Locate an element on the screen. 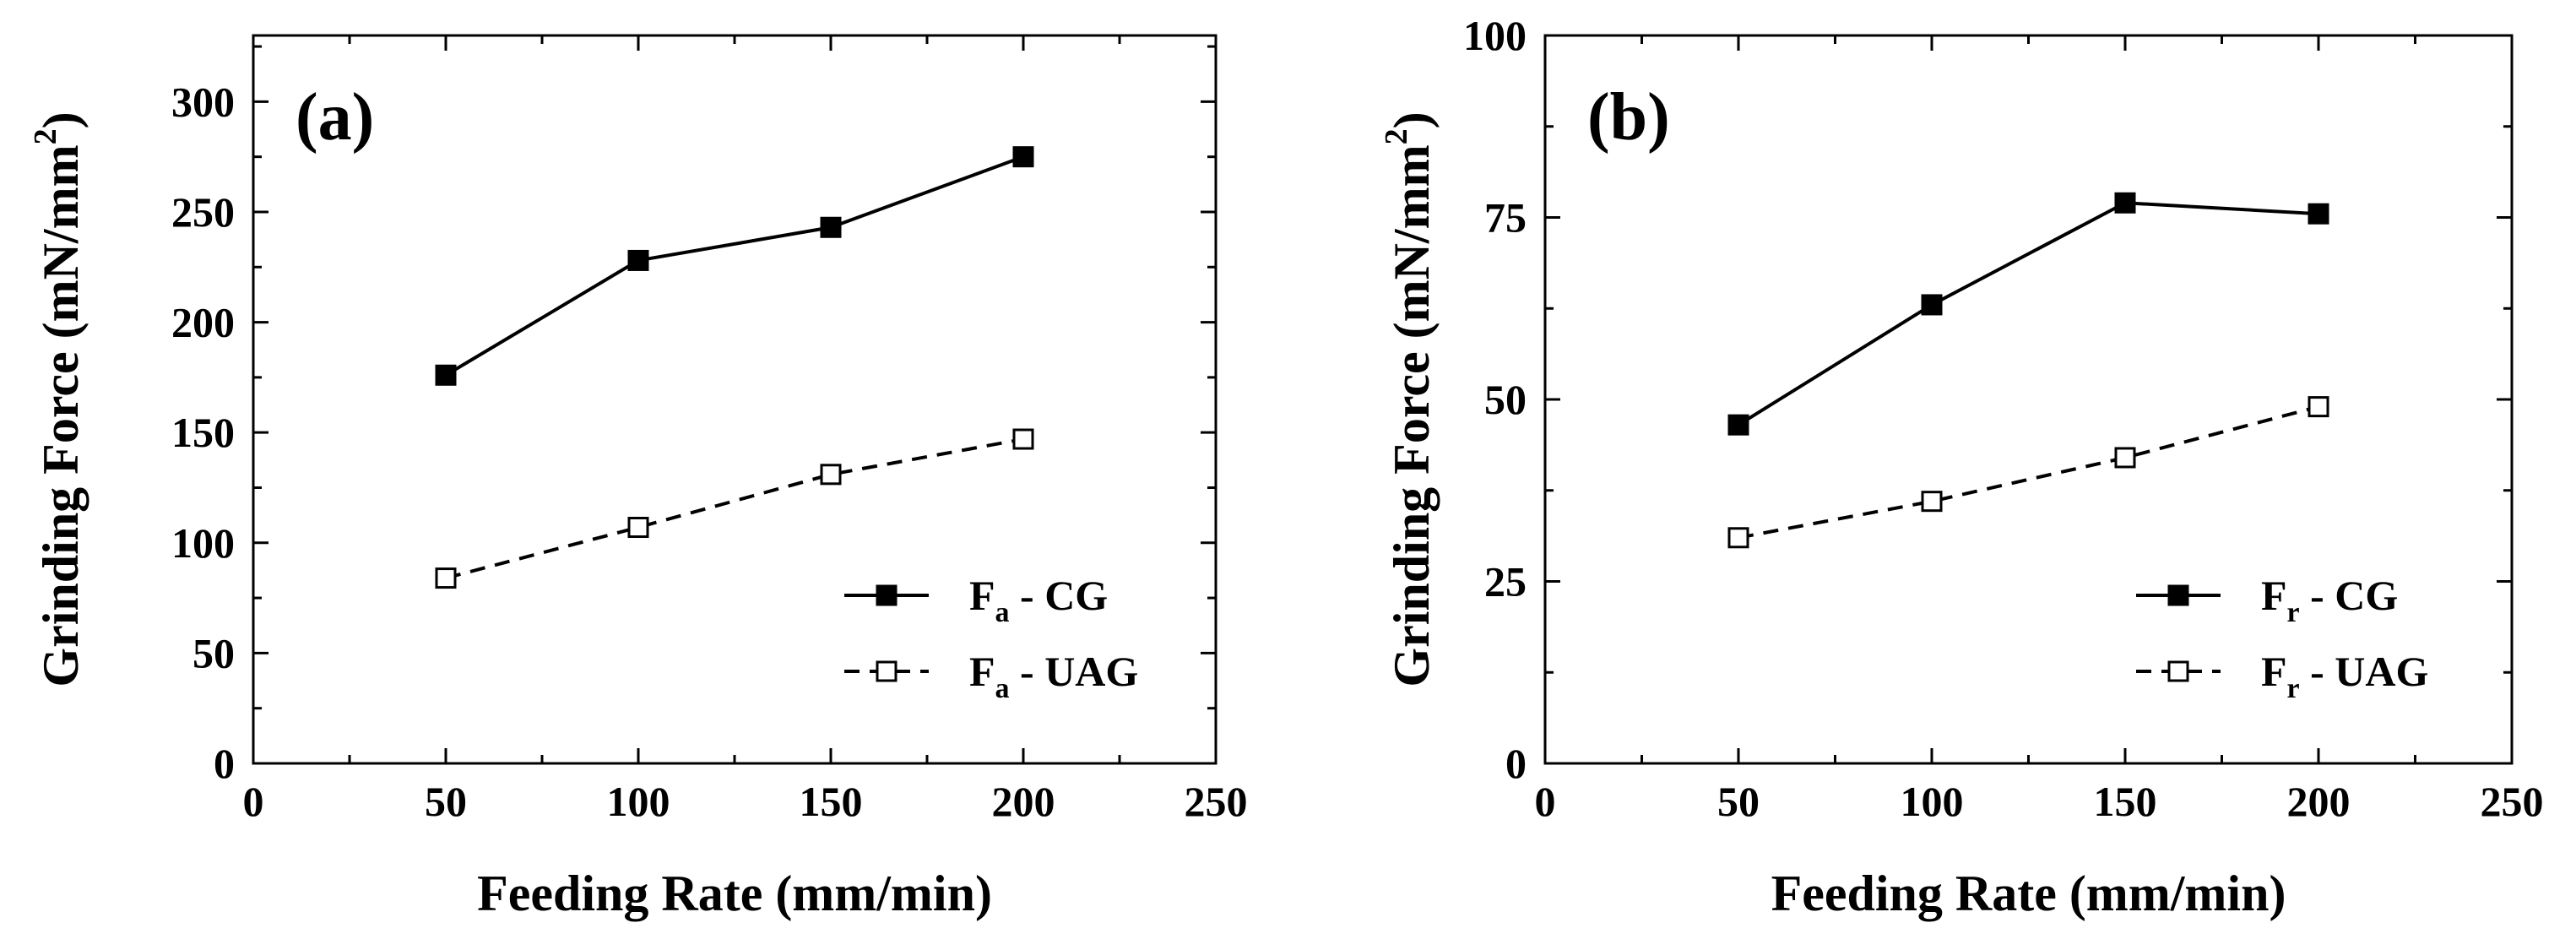 Image resolution: width=2576 pixels, height=950 pixels. y-tick-label: 250 is located at coordinates (203, 212).